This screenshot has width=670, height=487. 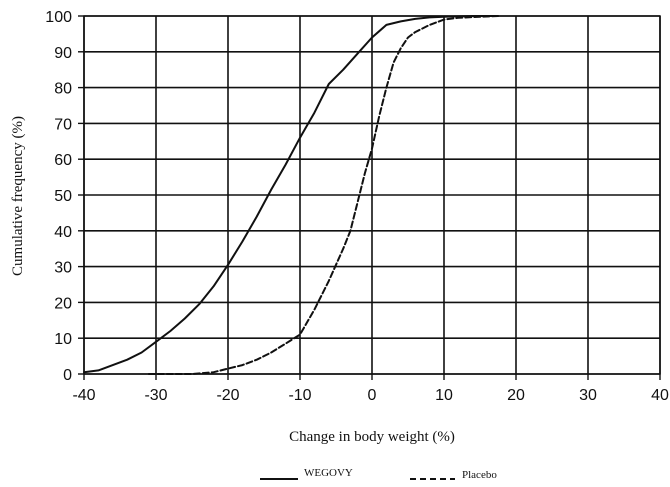 What do you see at coordinates (479, 475) in the screenshot?
I see `legend-label-placebo: Placebo` at bounding box center [479, 475].